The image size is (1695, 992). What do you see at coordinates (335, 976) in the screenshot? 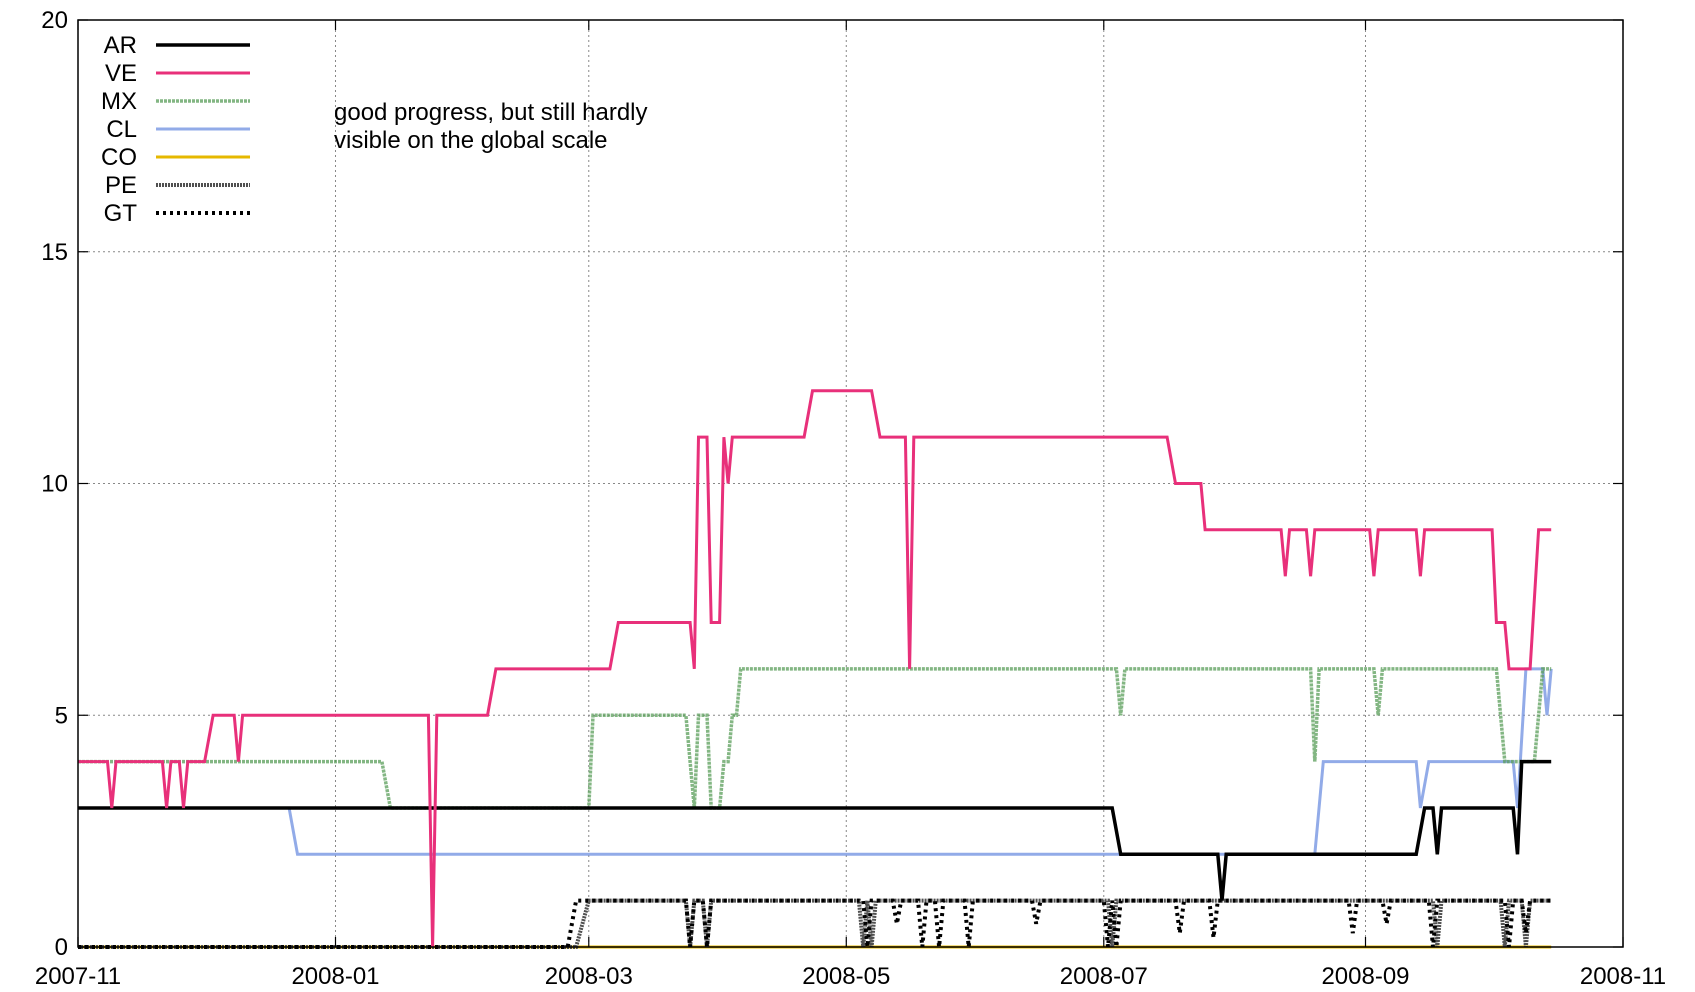
I see `x-tick-label: 2008-01` at bounding box center [335, 976].